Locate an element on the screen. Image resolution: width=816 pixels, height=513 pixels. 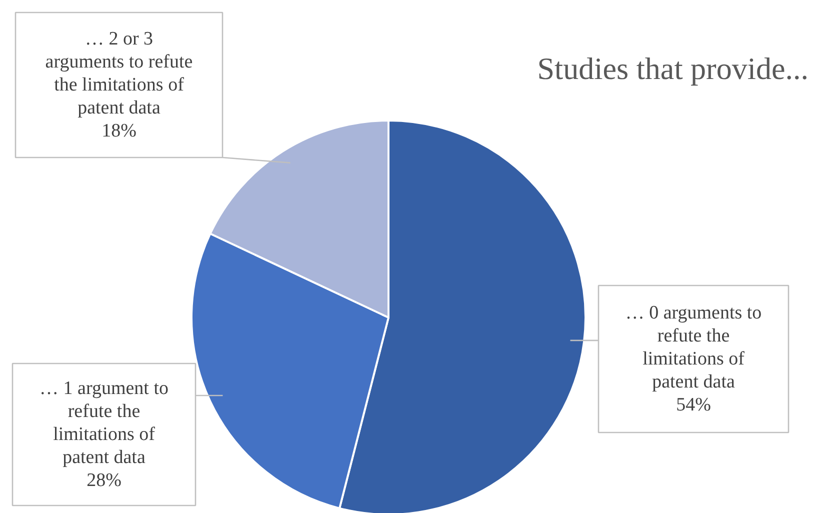
data-label: 18% is located at coordinates (119, 131).